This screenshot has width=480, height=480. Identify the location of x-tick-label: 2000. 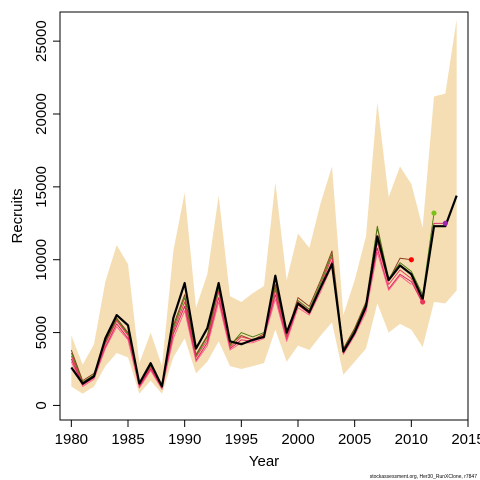
(297, 439).